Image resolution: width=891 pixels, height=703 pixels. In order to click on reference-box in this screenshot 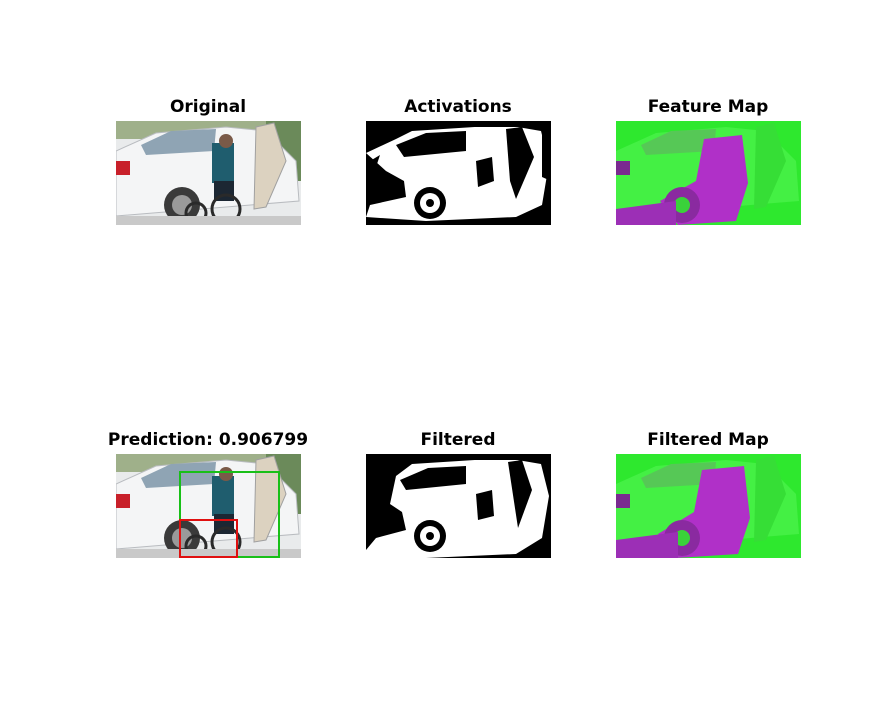, I will do `click(208, 538)`.